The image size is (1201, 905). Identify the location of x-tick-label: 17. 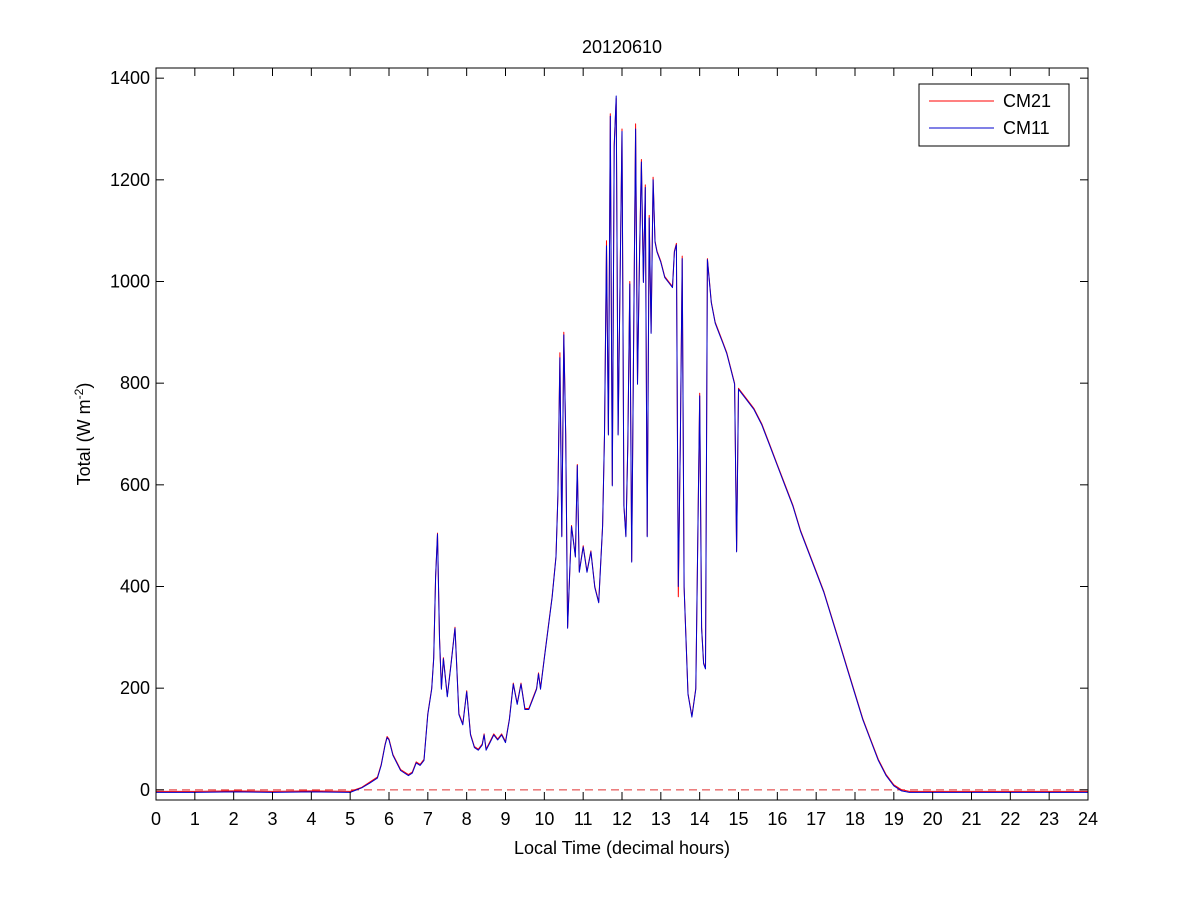
(816, 819).